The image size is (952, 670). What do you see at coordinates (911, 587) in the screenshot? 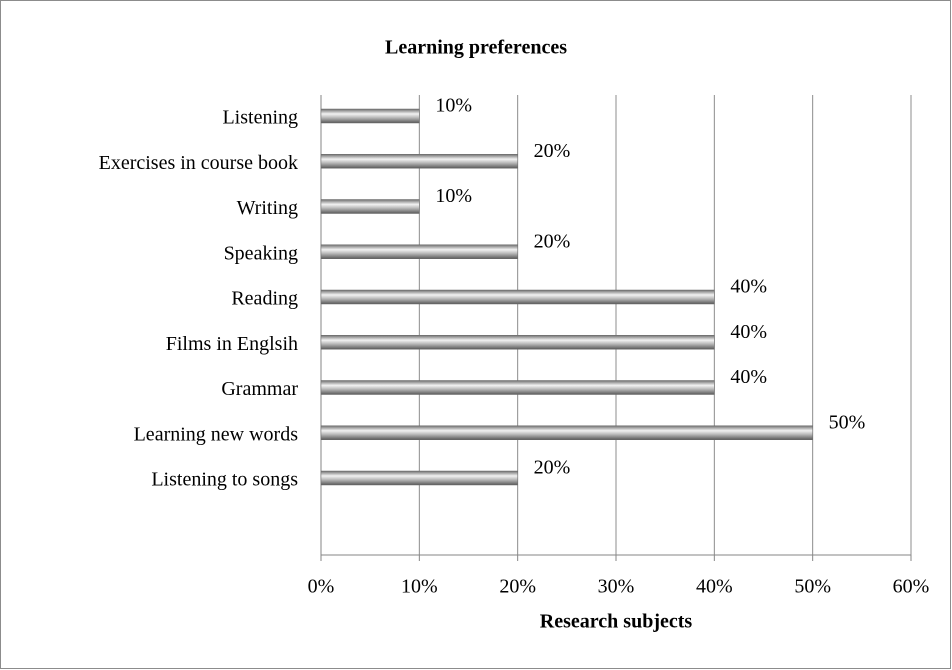
I see `x-tick-label: 60%` at bounding box center [911, 587].